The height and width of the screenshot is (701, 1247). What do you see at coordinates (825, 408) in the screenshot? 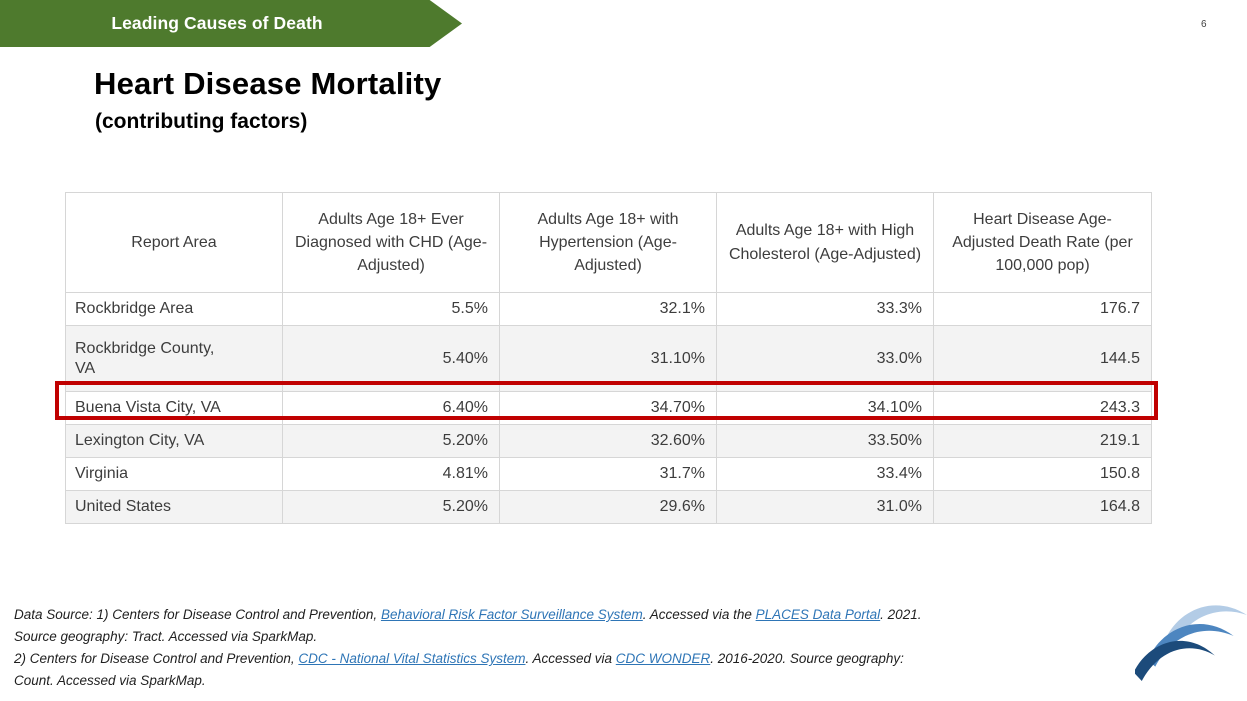
I see `cell-cholesterol: 34.10%` at bounding box center [825, 408].